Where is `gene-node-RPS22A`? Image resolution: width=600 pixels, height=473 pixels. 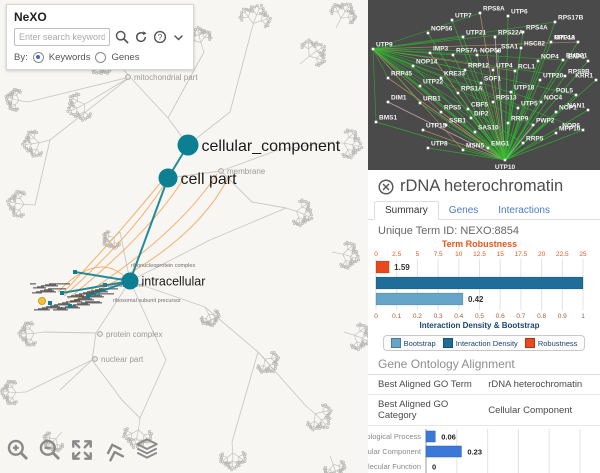 gene-node-RPS22A is located at coordinates (495, 37).